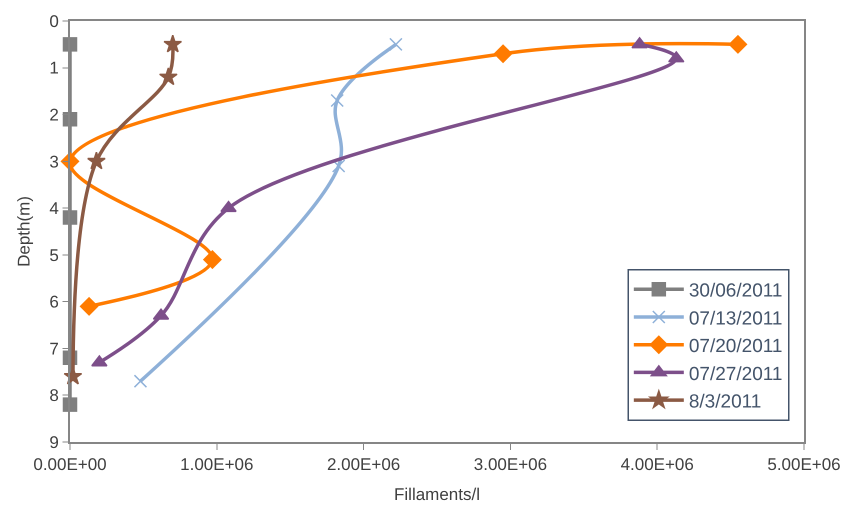 This screenshot has height=517, width=854. What do you see at coordinates (54, 348) in the screenshot?
I see `y-tick-label: 7` at bounding box center [54, 348].